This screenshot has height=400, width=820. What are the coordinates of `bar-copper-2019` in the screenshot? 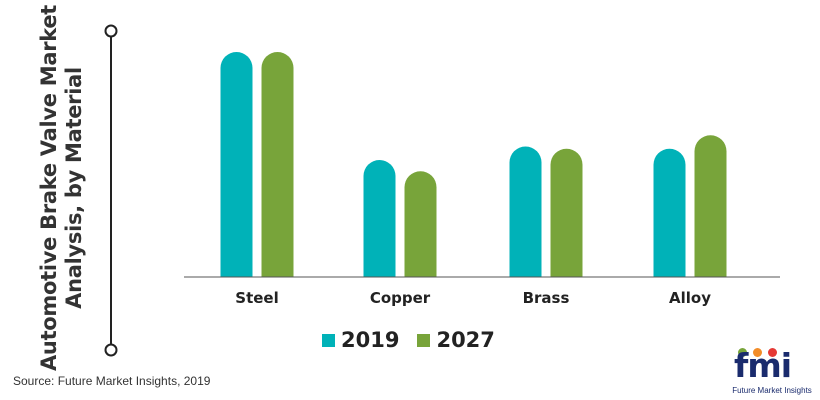 It's located at (379, 218).